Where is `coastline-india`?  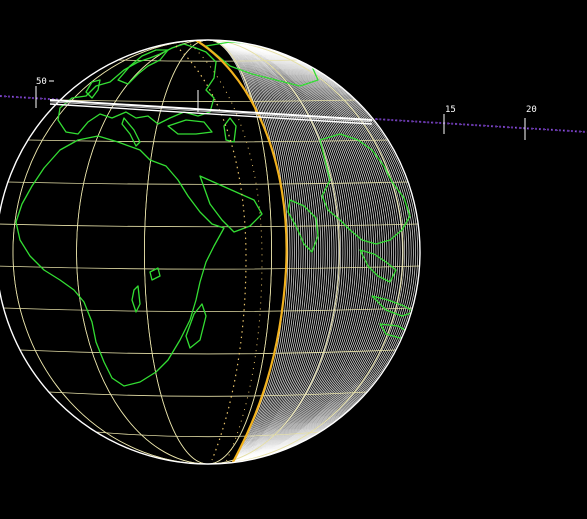 coastline-india is located at coordinates (303, 226).